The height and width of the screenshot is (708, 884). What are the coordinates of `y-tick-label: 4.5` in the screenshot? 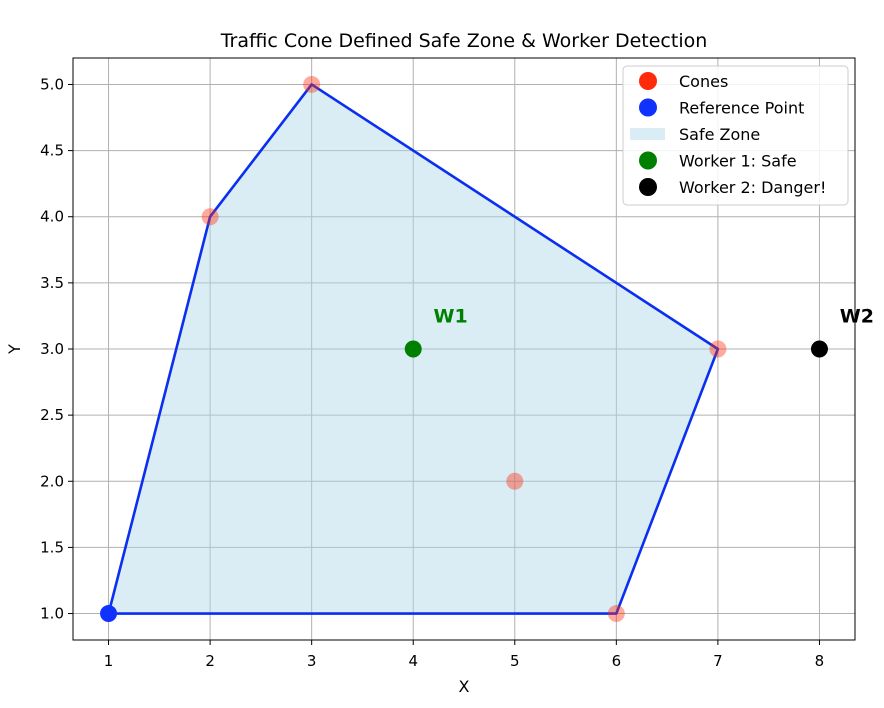 It's located at (52, 151).